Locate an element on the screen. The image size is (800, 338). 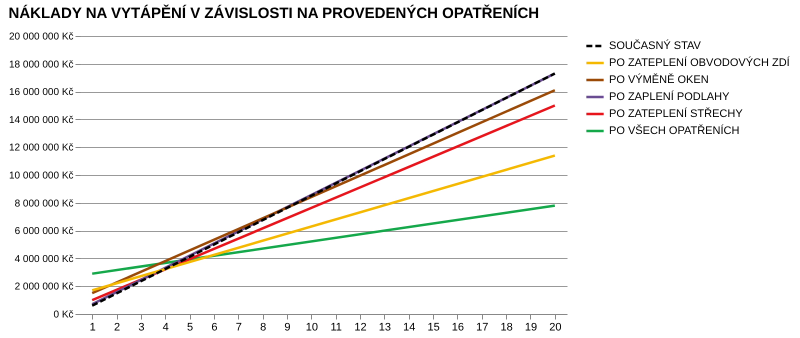
y-tick-label: 4 000 000 Kč is located at coordinates (44, 259).